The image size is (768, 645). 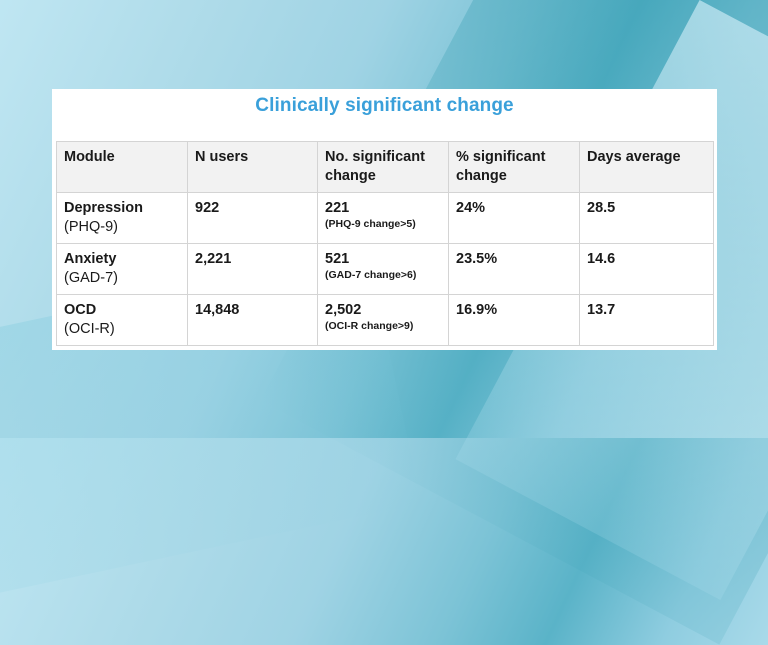 I want to click on cell-days-average: 13.7, so click(x=646, y=320).